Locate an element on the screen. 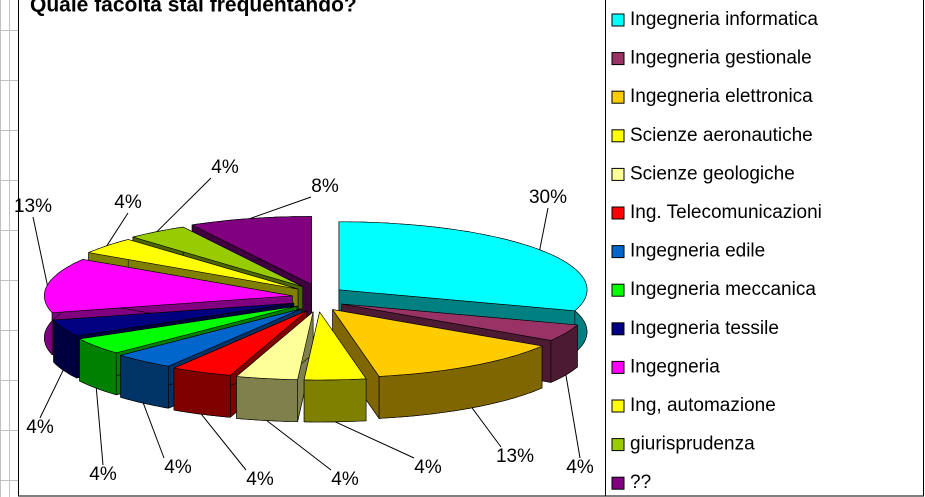 The height and width of the screenshot is (497, 925). sheet-grid is located at coordinates (9, 248).